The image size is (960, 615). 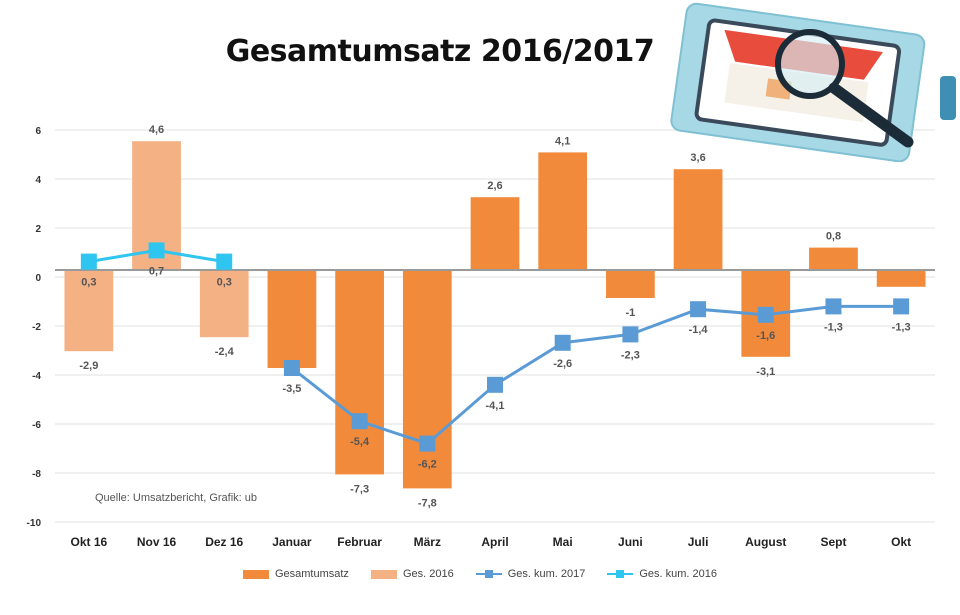 I want to click on y-tick-label: -6, so click(x=36, y=425).